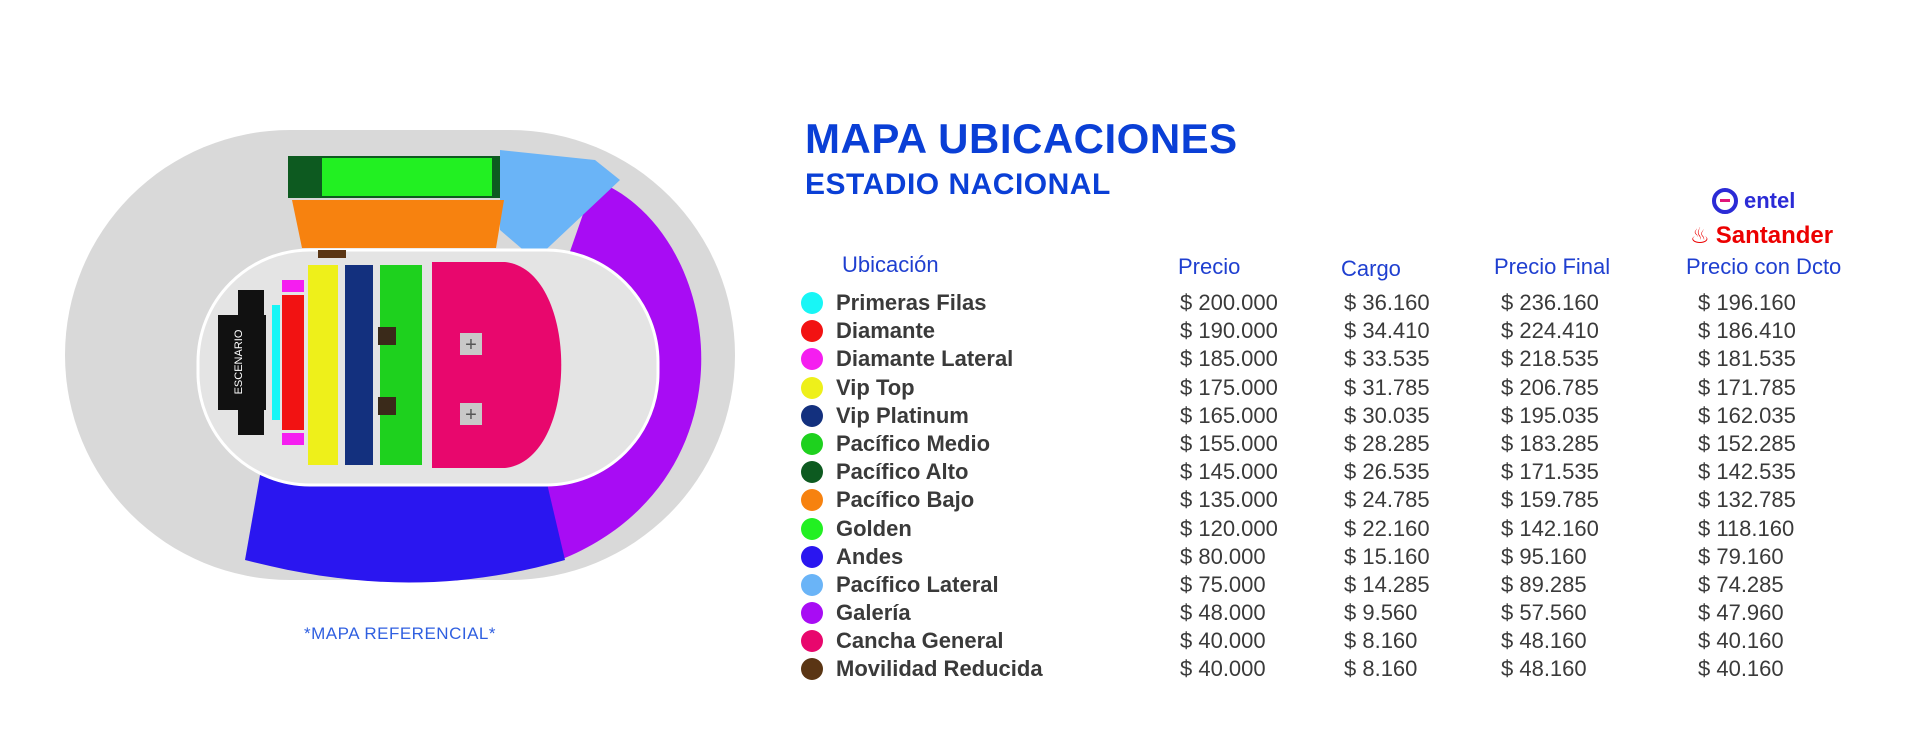 This screenshot has width=1920, height=750. Describe the element at coordinates (1764, 266) in the screenshot. I see `header-precio-con-dcto: Precio con Dcto` at that location.